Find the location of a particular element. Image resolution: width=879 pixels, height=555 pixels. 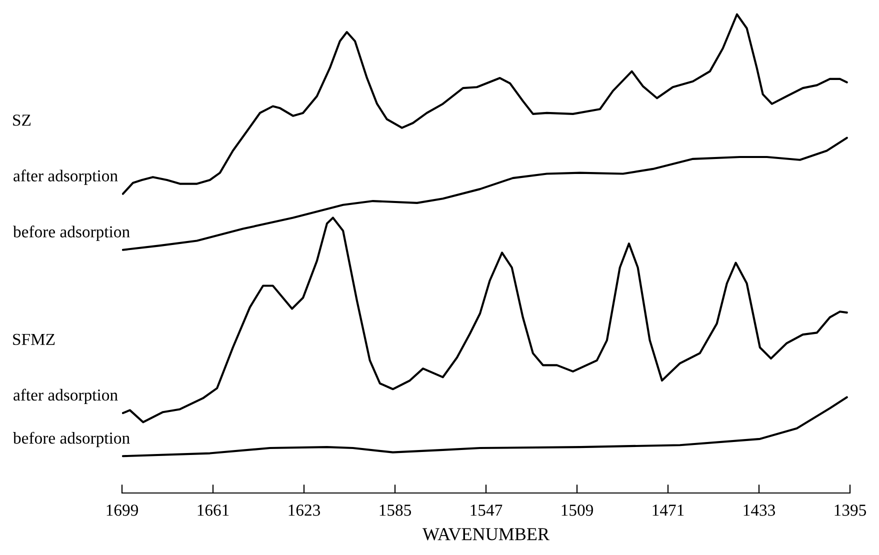

text: SFMZ is located at coordinates (34, 340).